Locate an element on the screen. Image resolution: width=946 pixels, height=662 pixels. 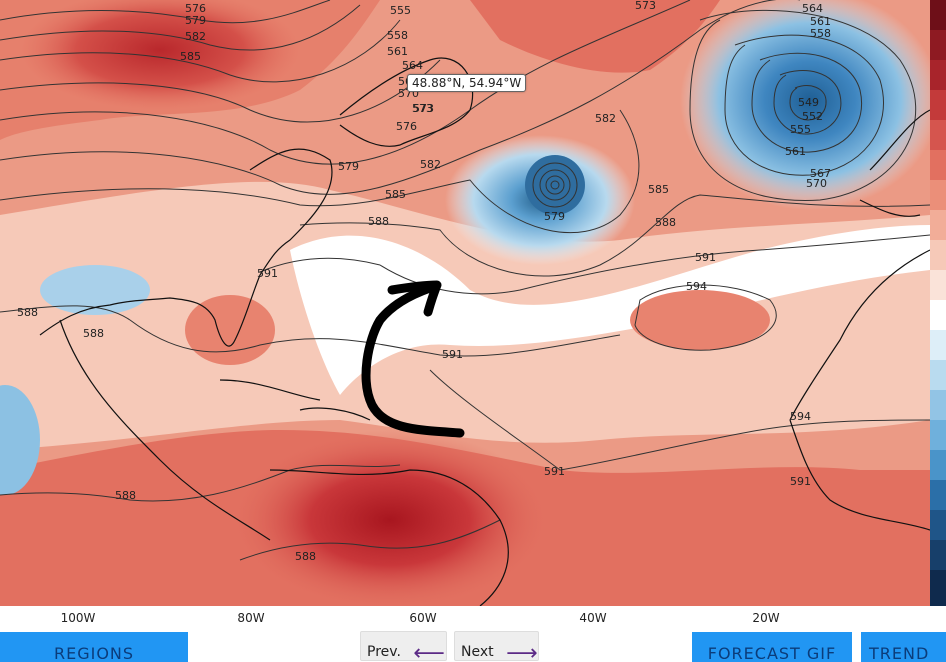
contour-label: 570 is located at coordinates (816, 183).